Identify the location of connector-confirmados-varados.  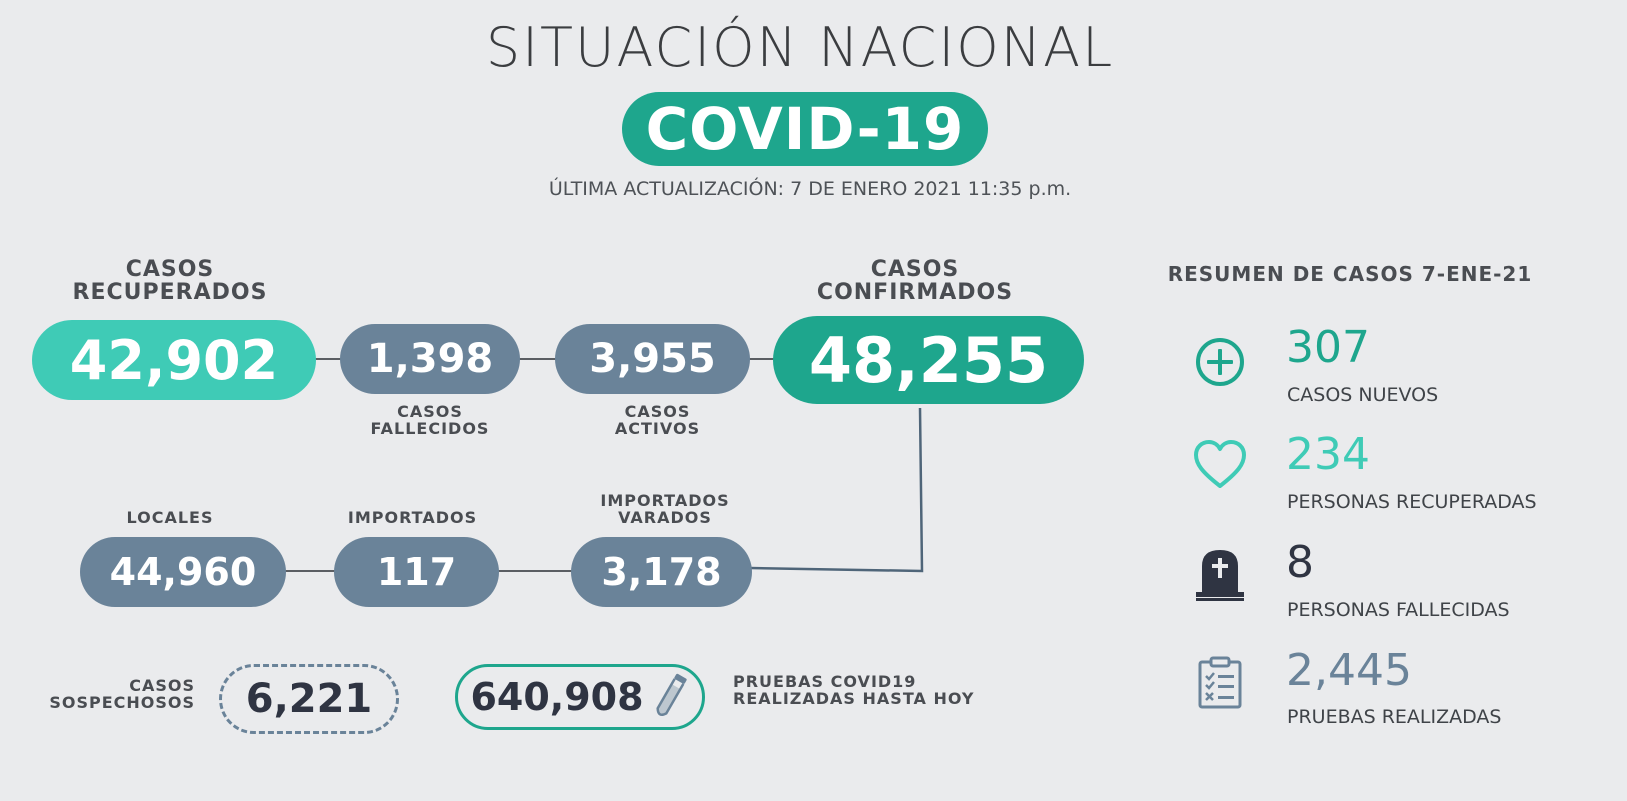
(836, 490).